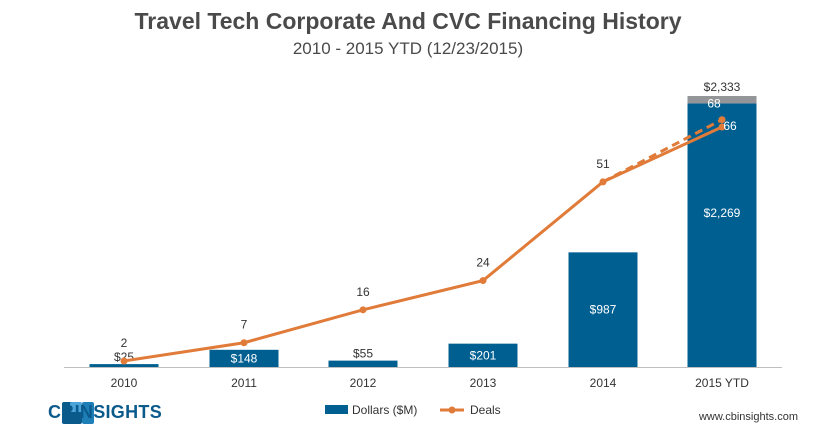 This screenshot has width=816, height=433. I want to click on deals-label: 51, so click(603, 164).